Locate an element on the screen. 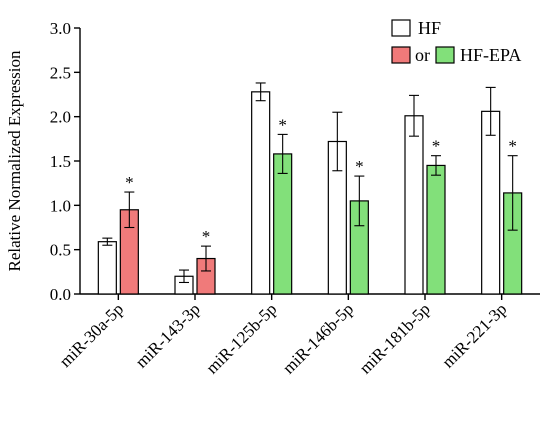 The image size is (550, 424). y-tick-label: 3.0 is located at coordinates (60, 28).